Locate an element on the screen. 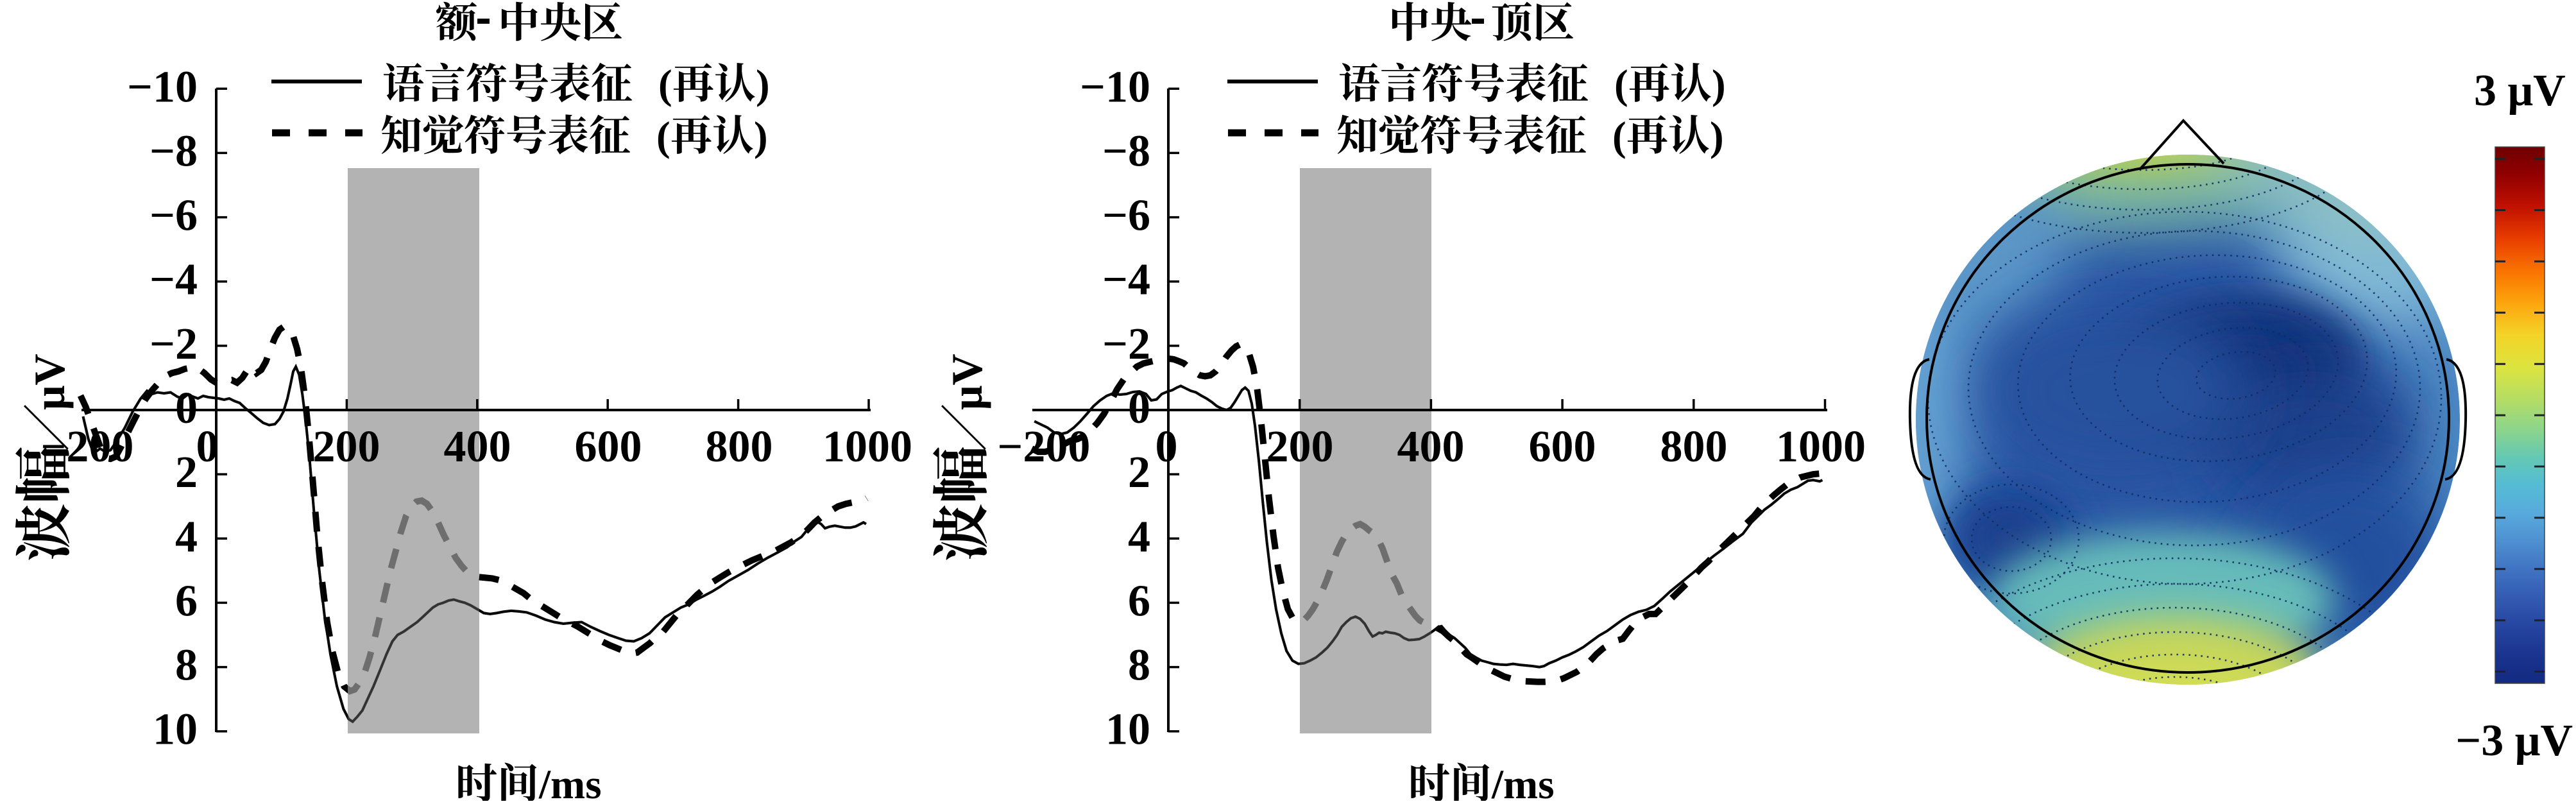 The width and height of the screenshot is (2576, 804). svg-text: −200 is located at coordinates (1044, 447).